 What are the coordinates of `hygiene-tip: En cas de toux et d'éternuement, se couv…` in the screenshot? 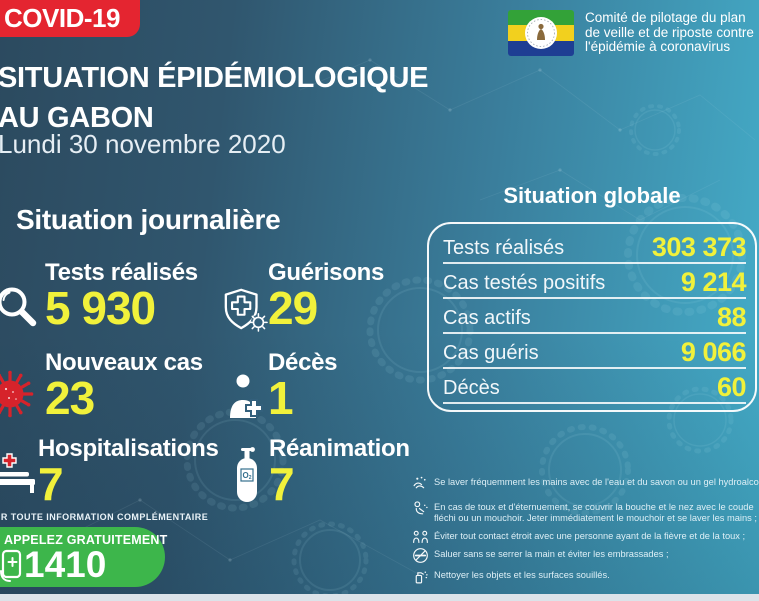 It's located at (585, 512).